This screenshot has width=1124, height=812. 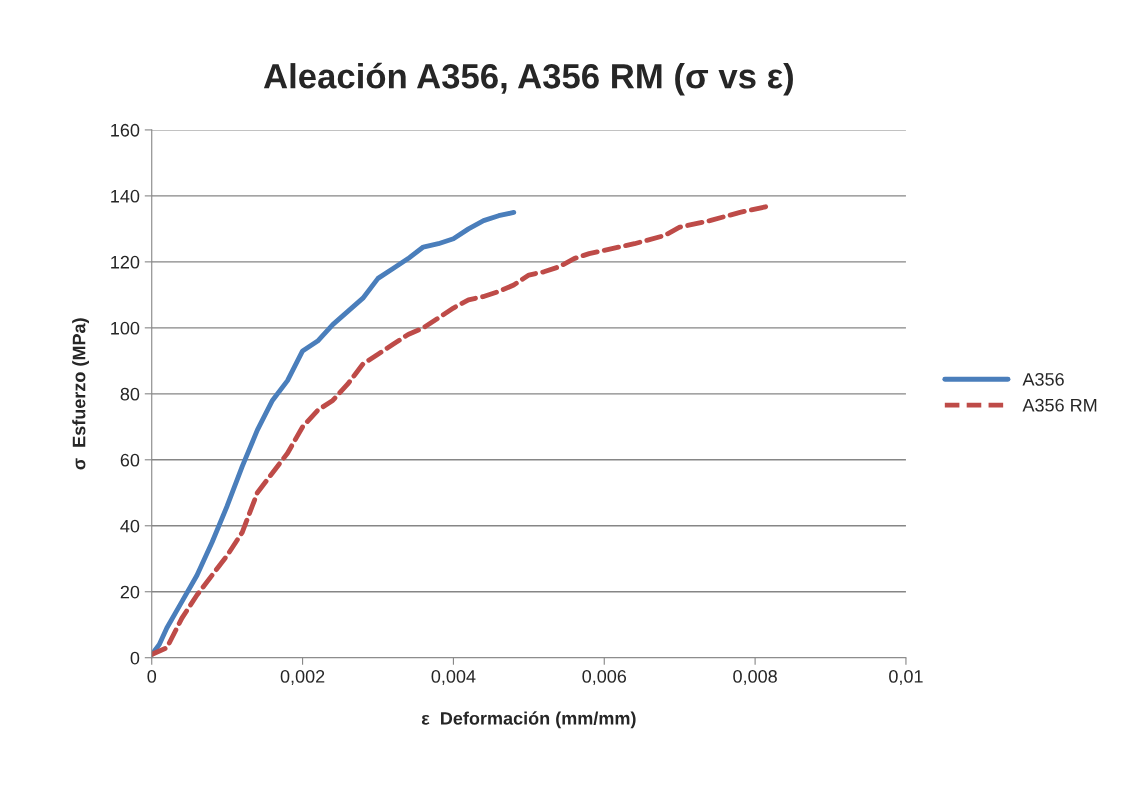 I want to click on x-tick-label: 0,006, so click(x=604, y=677).